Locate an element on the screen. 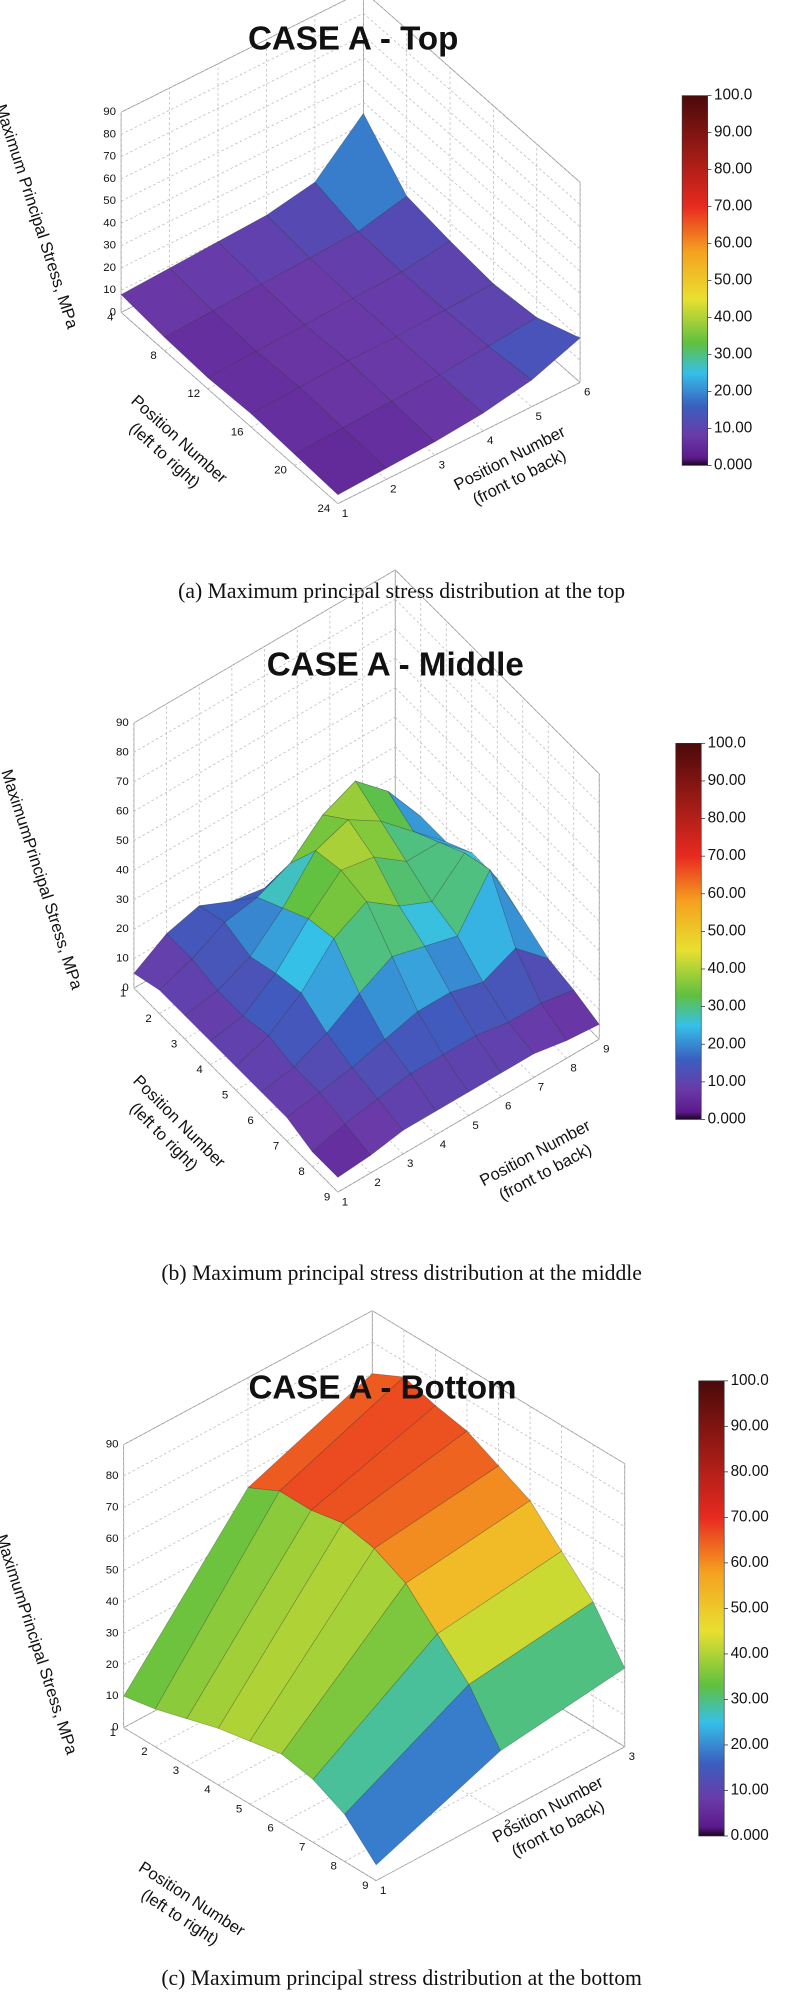 The height and width of the screenshot is (2002, 800). x-tick-label: 16 is located at coordinates (237, 432).